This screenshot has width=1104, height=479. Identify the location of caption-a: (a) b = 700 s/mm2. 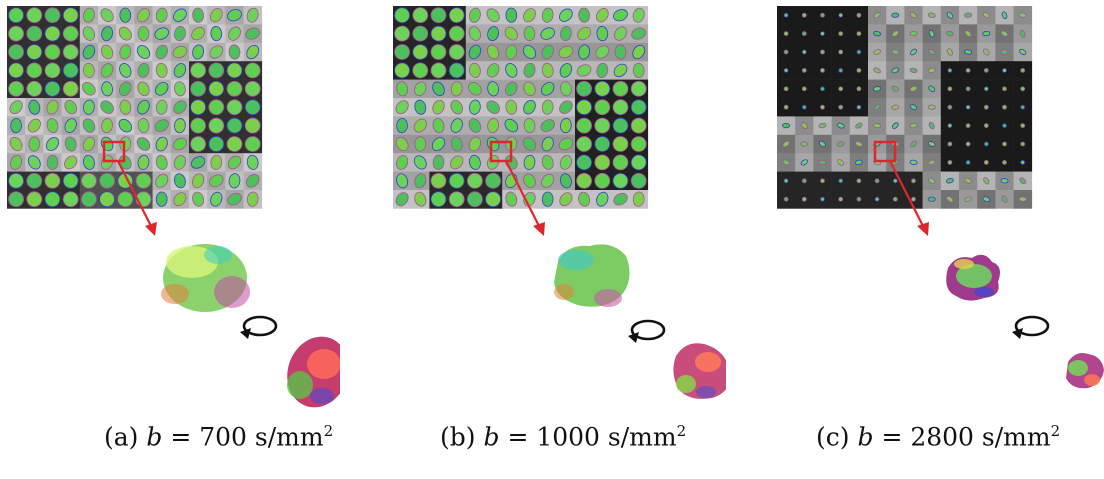
(218, 436).